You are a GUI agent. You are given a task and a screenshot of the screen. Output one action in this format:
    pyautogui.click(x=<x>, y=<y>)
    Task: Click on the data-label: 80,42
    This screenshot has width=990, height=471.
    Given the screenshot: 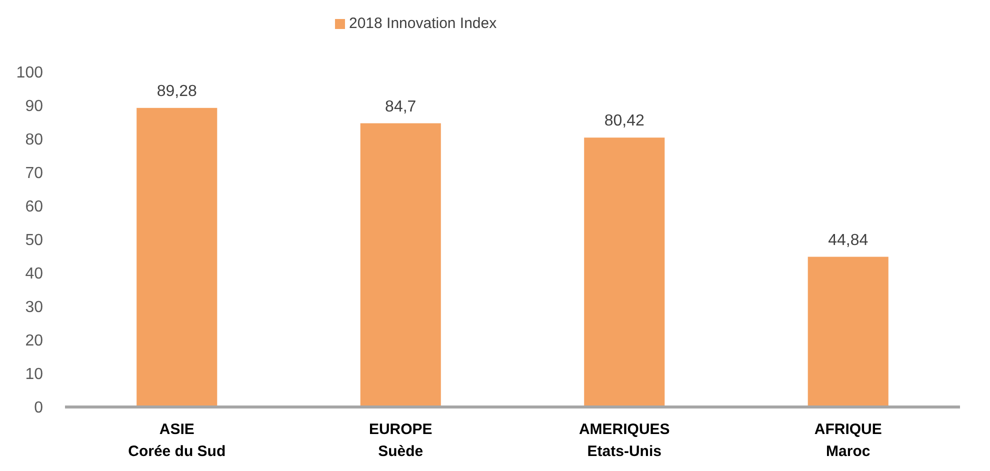 What is the action you would take?
    pyautogui.click(x=624, y=121)
    